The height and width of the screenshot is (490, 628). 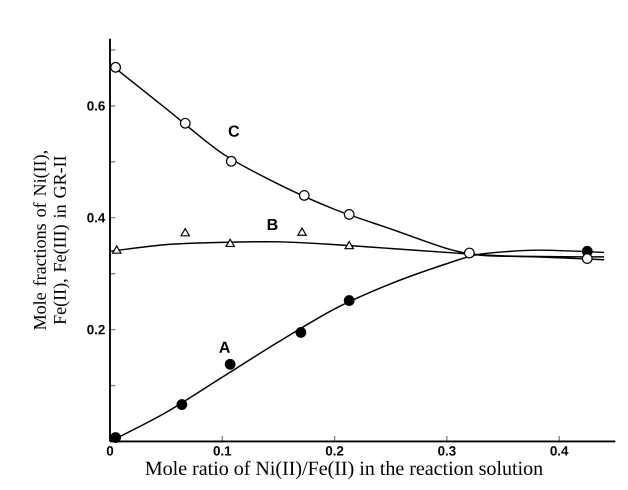 I want to click on y-axis-title: Mole fractions of Ni(II), Fe(II), Fe(III) in GR-II, so click(x=51, y=240).